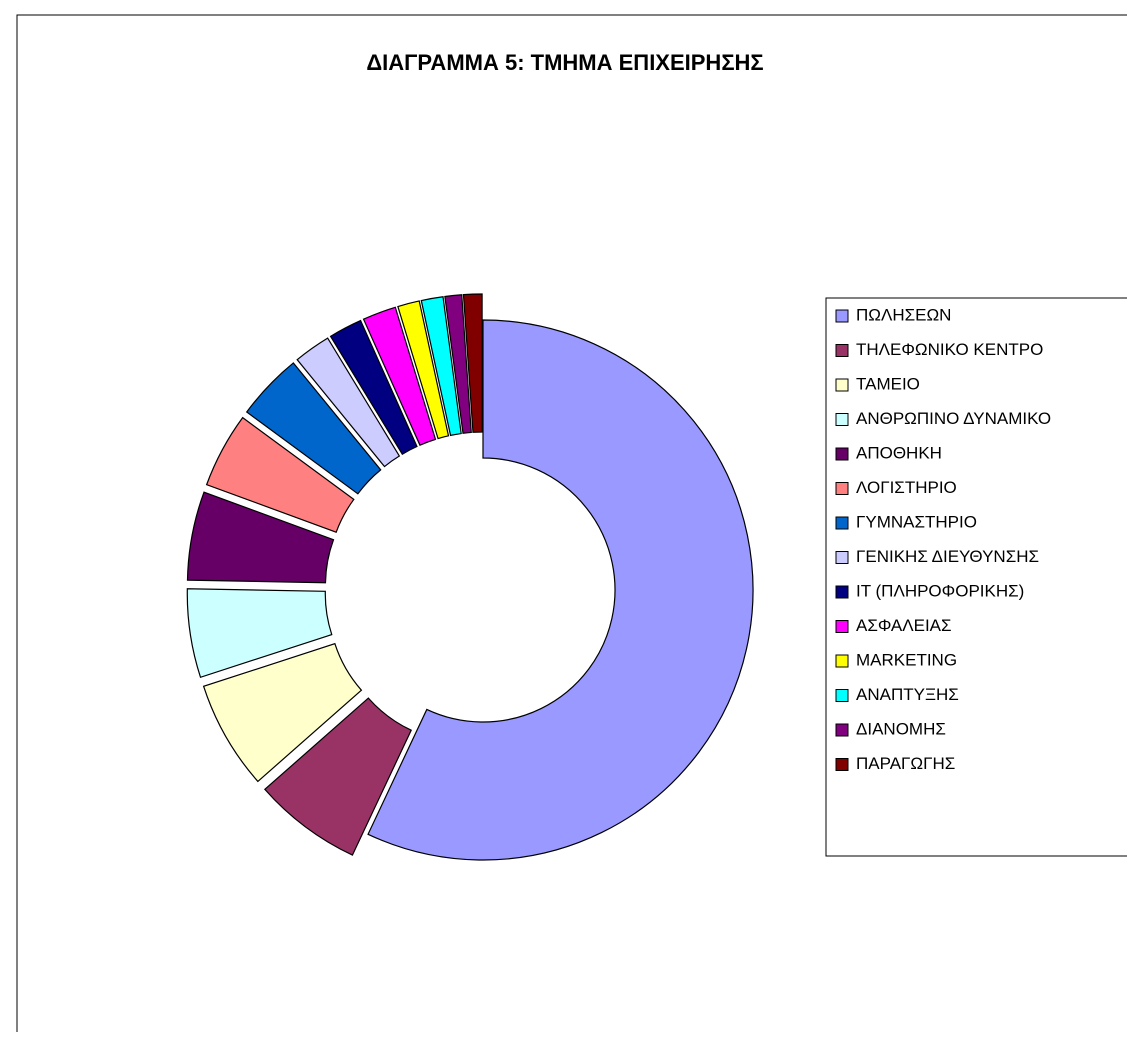  What do you see at coordinates (906, 487) in the screenshot?
I see `legend-label: ΛΟΓΙΣΤΗΡΙΟ` at bounding box center [906, 487].